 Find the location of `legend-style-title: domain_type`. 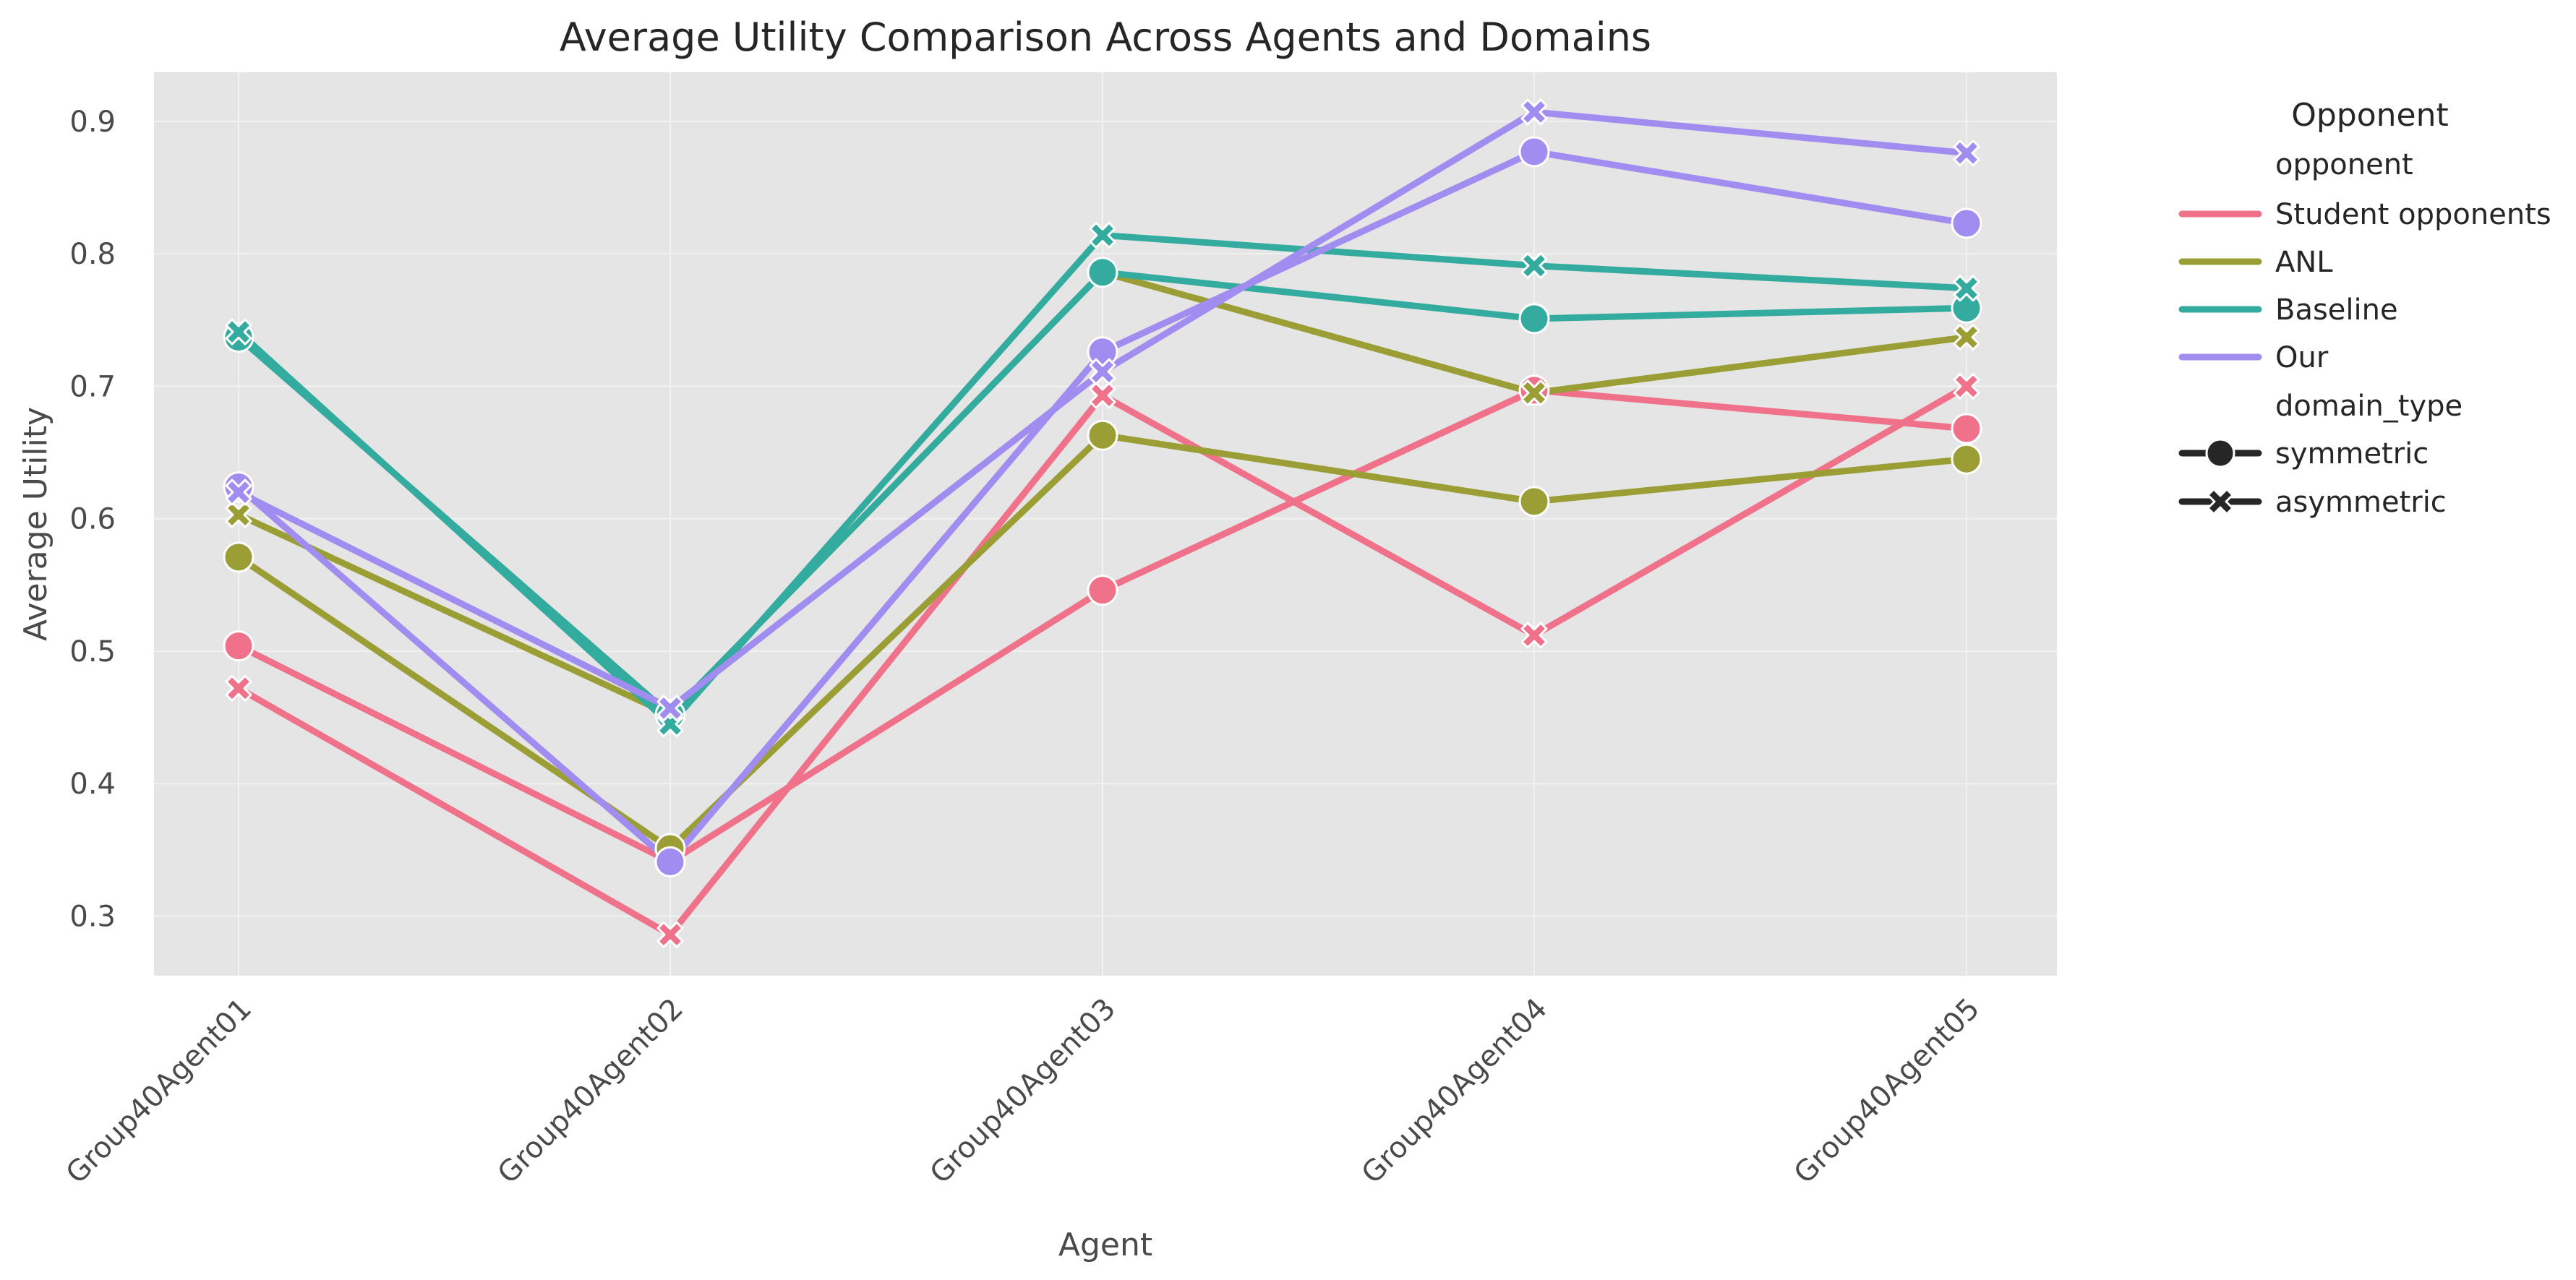

legend-style-title: domain_type is located at coordinates (2368, 406).